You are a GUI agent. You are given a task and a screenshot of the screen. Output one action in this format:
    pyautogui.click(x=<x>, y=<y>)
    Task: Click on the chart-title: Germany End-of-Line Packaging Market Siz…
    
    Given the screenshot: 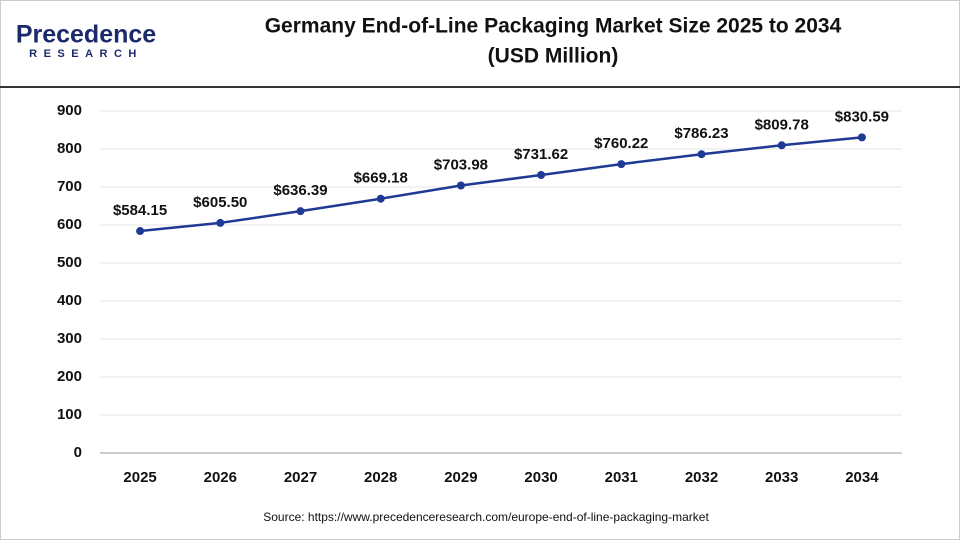 What is the action you would take?
    pyautogui.click(x=553, y=26)
    